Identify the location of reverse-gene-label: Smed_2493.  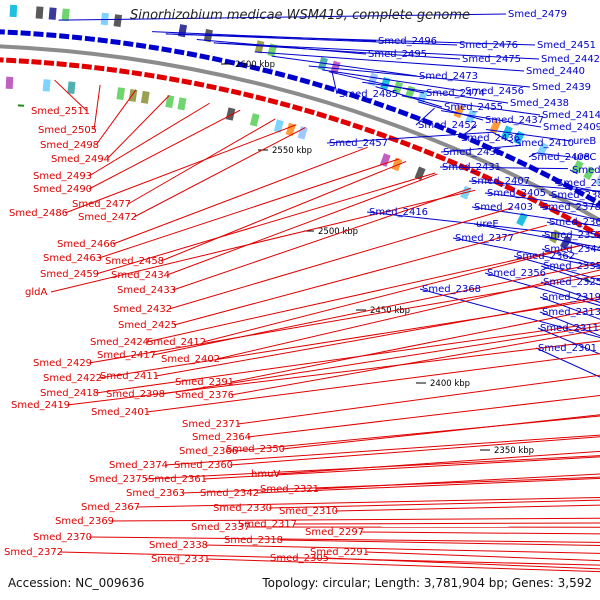
(62, 176).